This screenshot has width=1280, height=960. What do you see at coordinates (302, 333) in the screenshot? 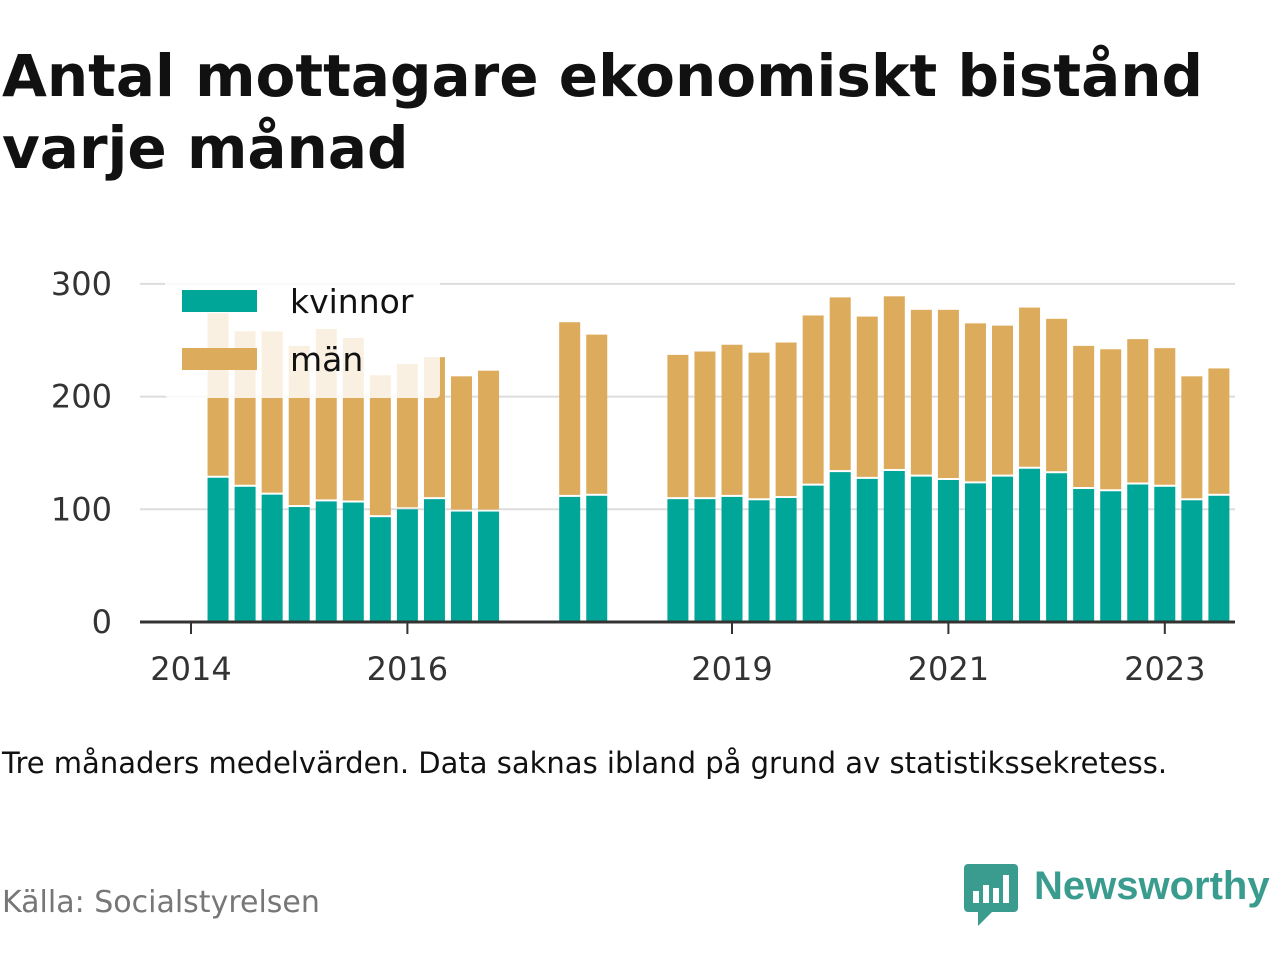
I see `legend: kvinnor män` at bounding box center [302, 333].